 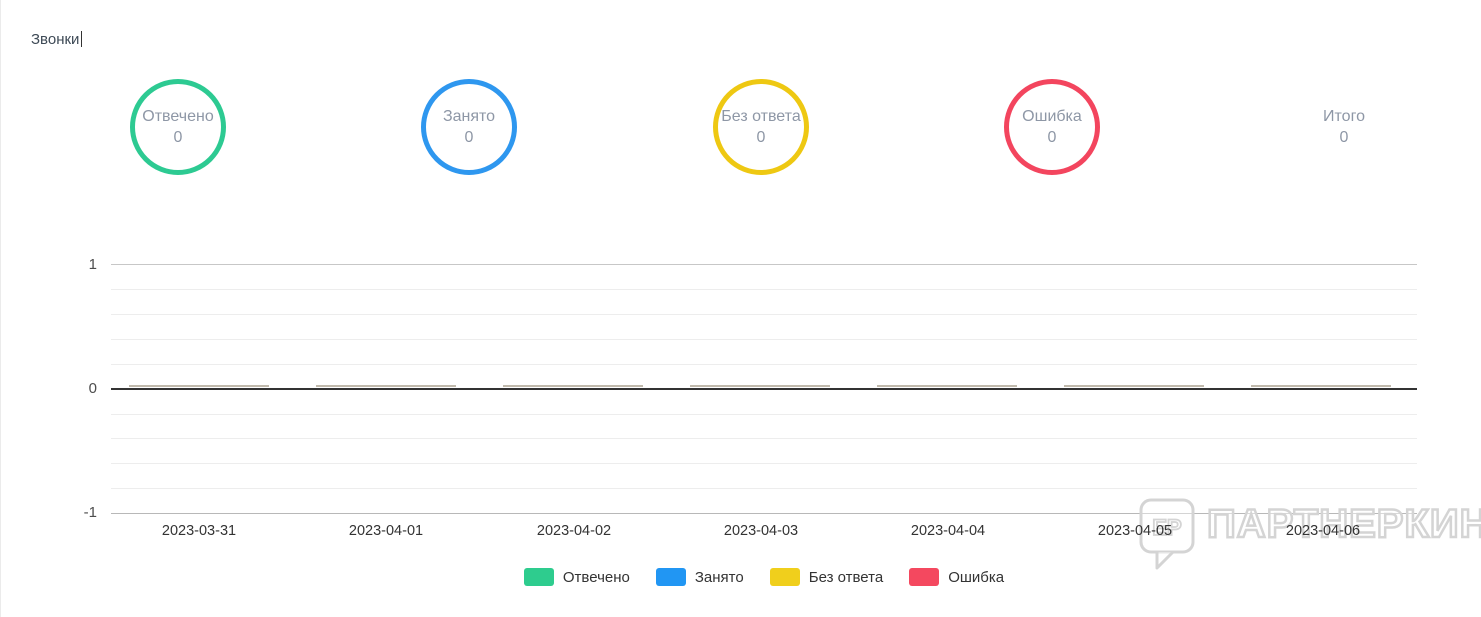 I want to click on legend-label: Без ответа, so click(x=846, y=577).